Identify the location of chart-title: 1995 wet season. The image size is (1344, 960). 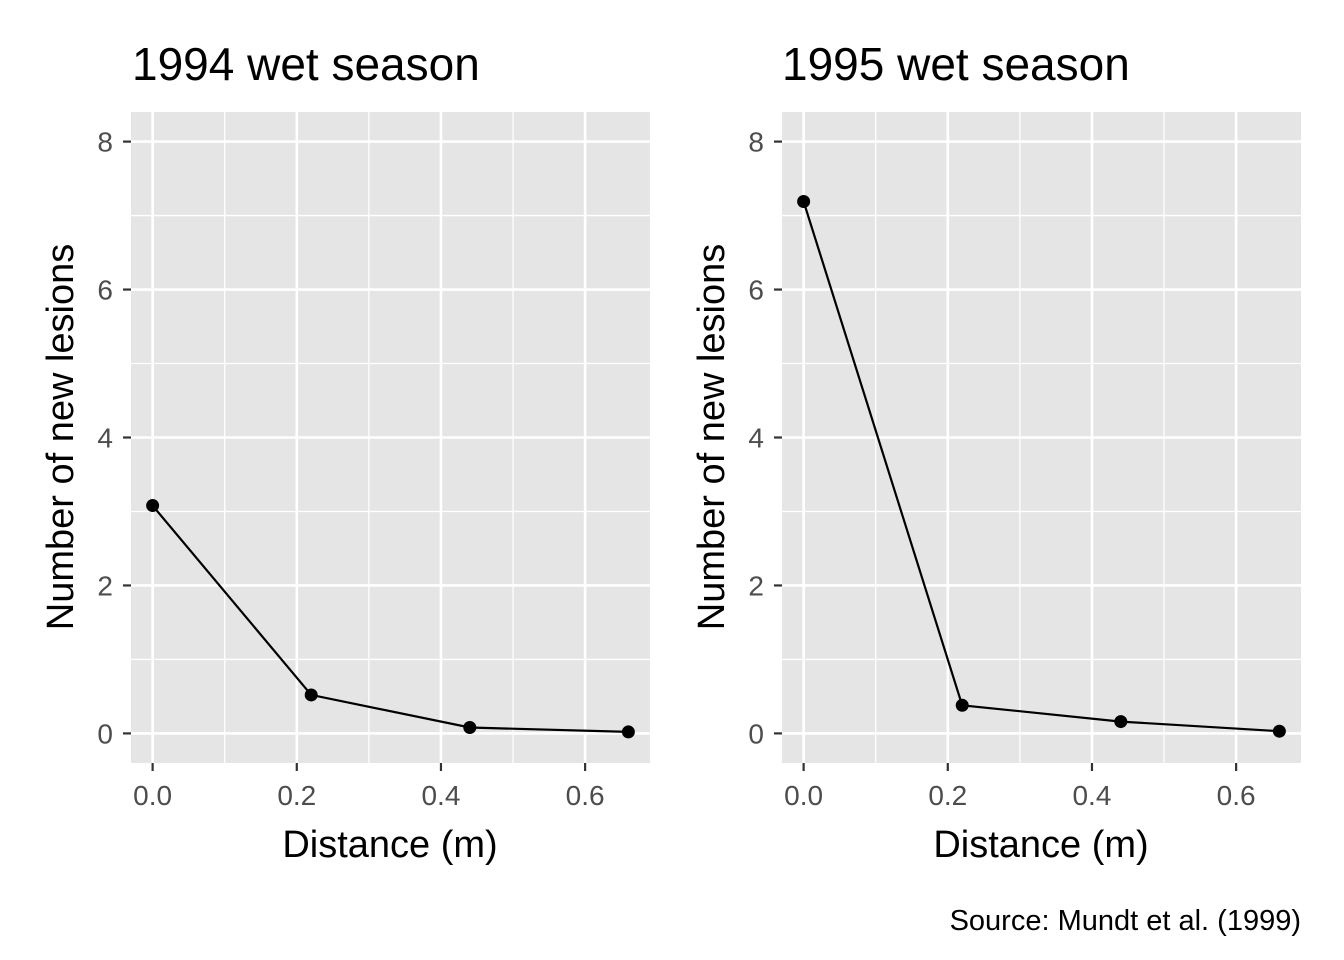
(956, 64).